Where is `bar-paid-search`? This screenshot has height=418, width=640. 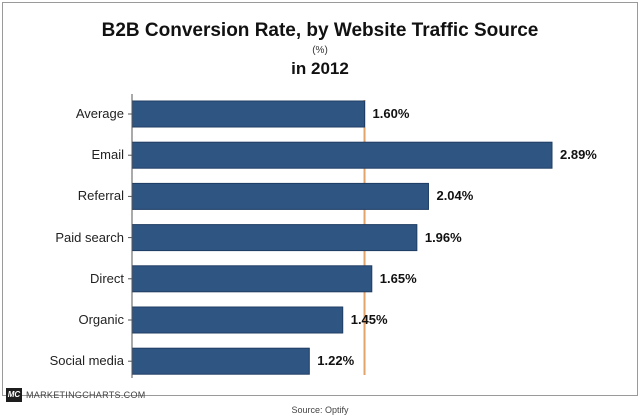 bar-paid-search is located at coordinates (274, 238).